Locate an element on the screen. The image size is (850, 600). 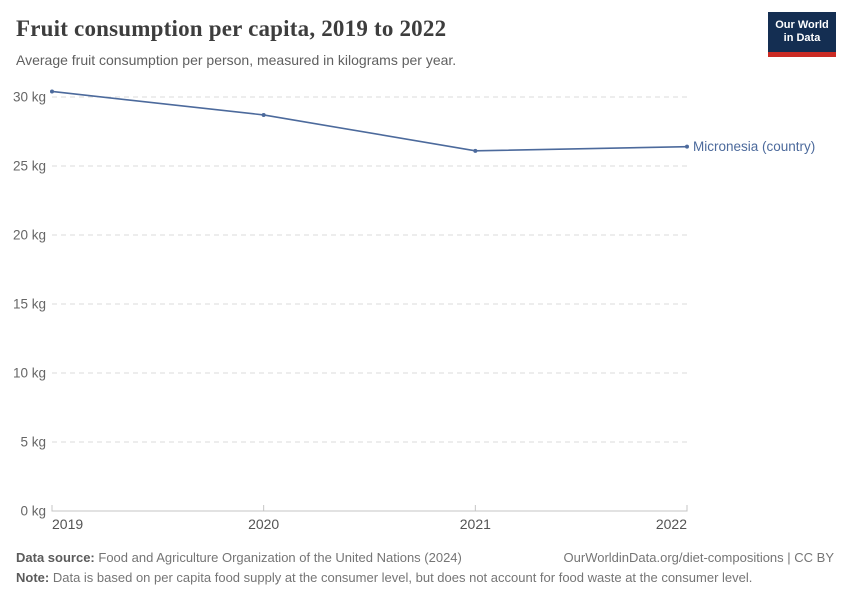
x-axis-label-2020: 2020 is located at coordinates (263, 524).